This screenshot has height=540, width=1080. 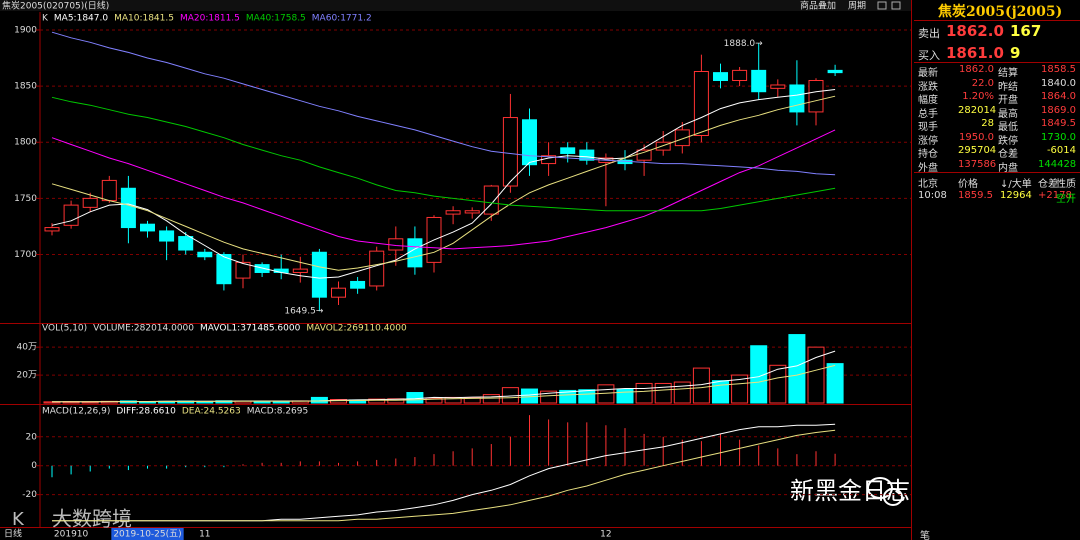 What do you see at coordinates (1048, 184) in the screenshot?
I see `ticks-header: 仓差` at bounding box center [1048, 184].